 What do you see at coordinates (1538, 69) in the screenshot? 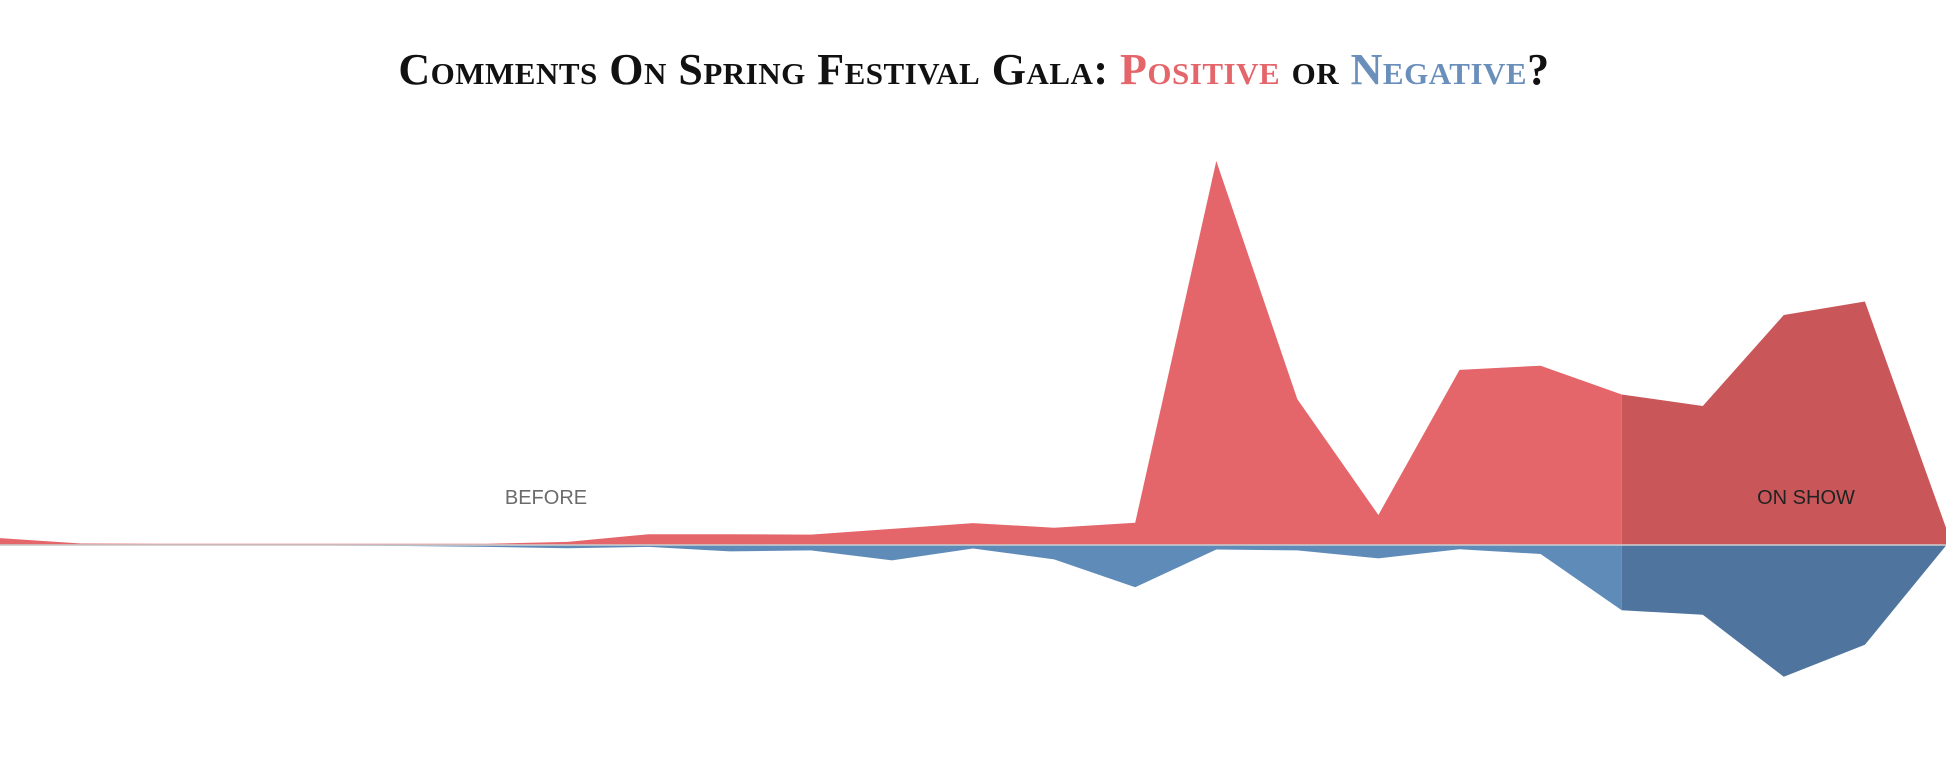
I see `title-suffix: ?` at bounding box center [1538, 69].